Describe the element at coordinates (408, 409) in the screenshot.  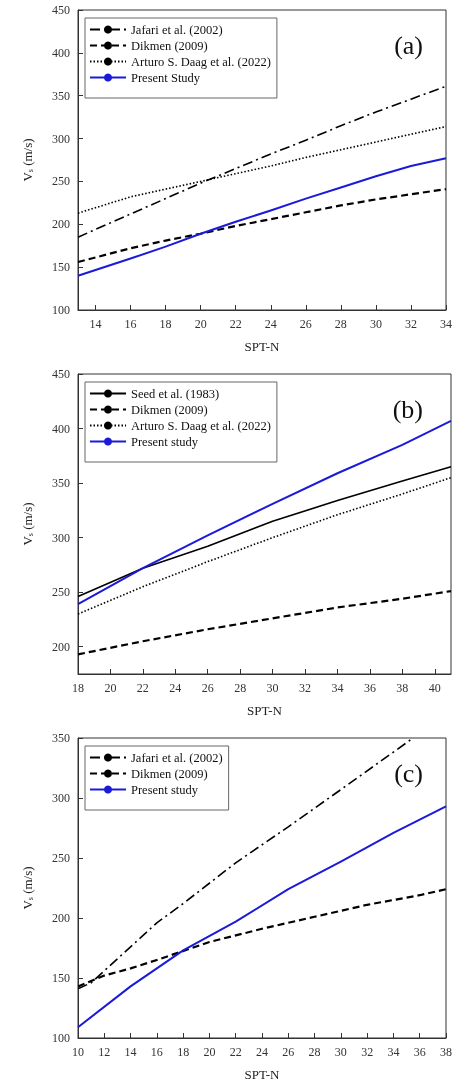
I see `annotation: (b)` at that location.